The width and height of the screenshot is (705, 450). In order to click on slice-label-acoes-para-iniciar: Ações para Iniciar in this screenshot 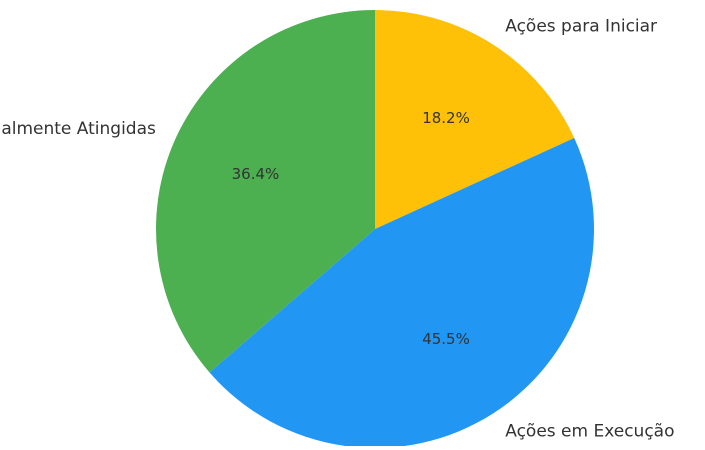, I will do `click(581, 26)`.